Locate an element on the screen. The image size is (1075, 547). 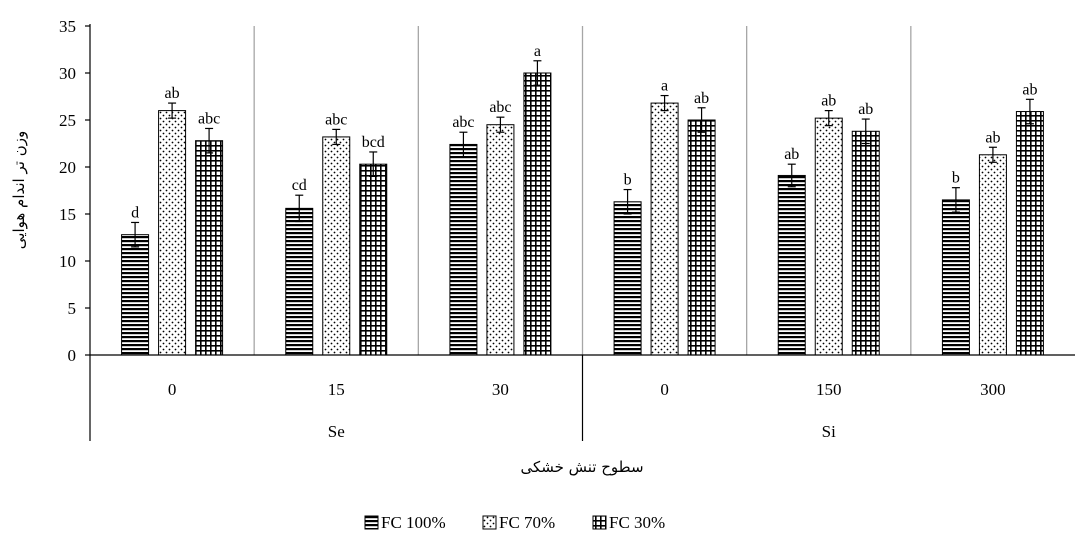
significance-label: d is located at coordinates (135, 212).